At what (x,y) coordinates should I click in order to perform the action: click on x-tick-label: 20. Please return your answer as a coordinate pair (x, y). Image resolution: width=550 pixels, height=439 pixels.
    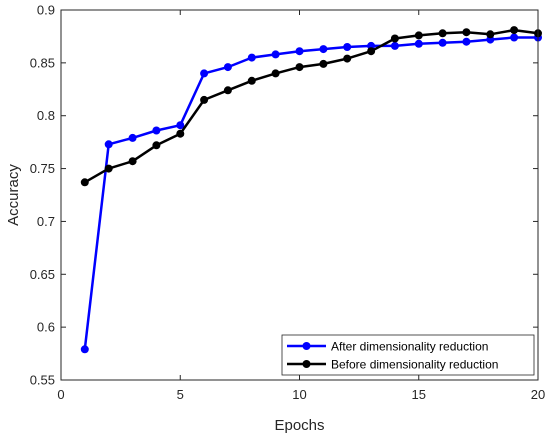
    Looking at the image, I should click on (538, 394).